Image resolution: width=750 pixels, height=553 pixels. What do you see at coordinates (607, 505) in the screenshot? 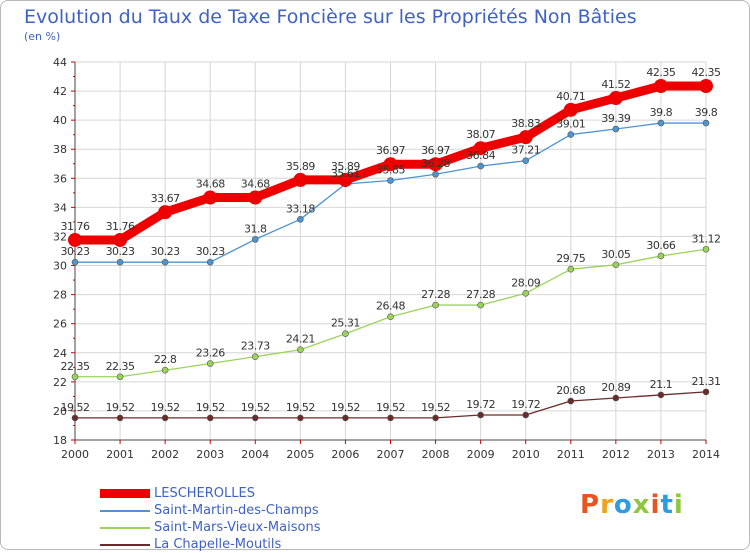
I see `logo-letter: r` at bounding box center [607, 505].